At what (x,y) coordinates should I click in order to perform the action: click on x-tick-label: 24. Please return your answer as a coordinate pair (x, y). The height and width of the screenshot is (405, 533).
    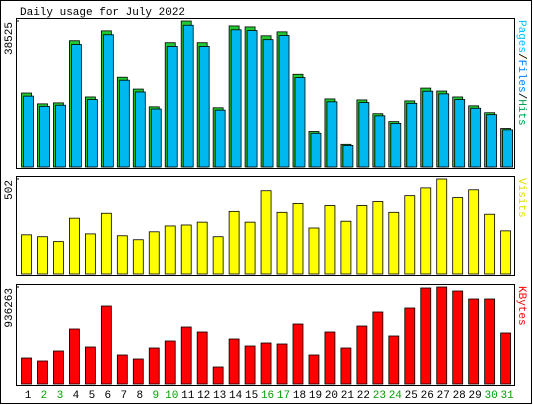
    Looking at the image, I should click on (396, 396).